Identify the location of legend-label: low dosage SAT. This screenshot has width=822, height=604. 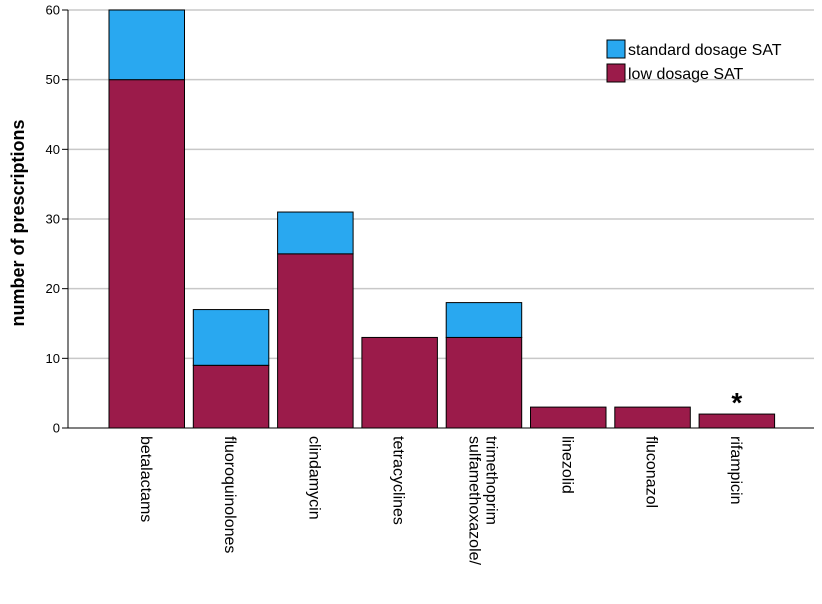
(686, 74).